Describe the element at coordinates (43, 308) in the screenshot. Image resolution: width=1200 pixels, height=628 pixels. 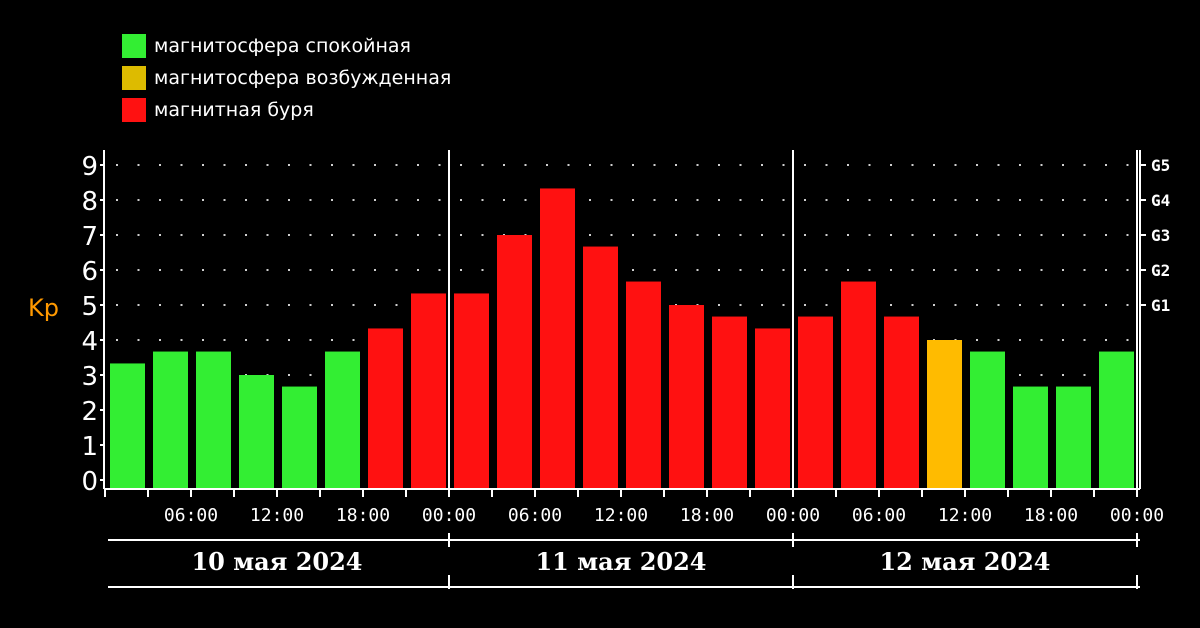
I see `y-axis-title: Kp` at that location.